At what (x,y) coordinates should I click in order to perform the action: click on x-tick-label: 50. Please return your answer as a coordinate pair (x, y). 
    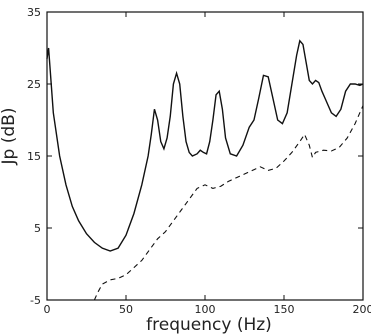
    Looking at the image, I should click on (126, 309).